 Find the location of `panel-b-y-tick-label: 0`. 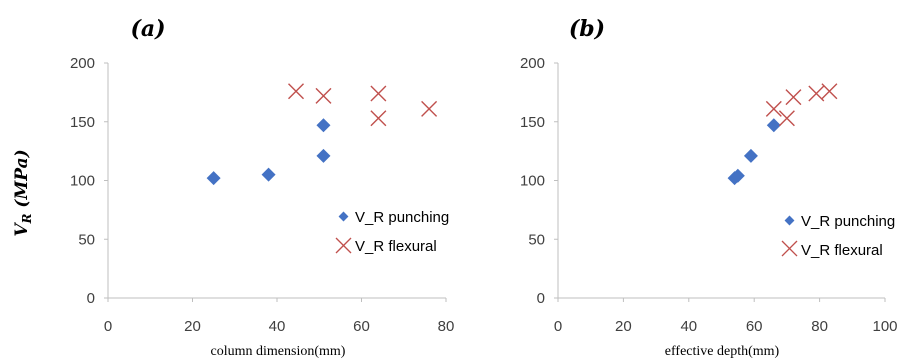

panel-b-y-tick-label: 0 is located at coordinates (541, 298).